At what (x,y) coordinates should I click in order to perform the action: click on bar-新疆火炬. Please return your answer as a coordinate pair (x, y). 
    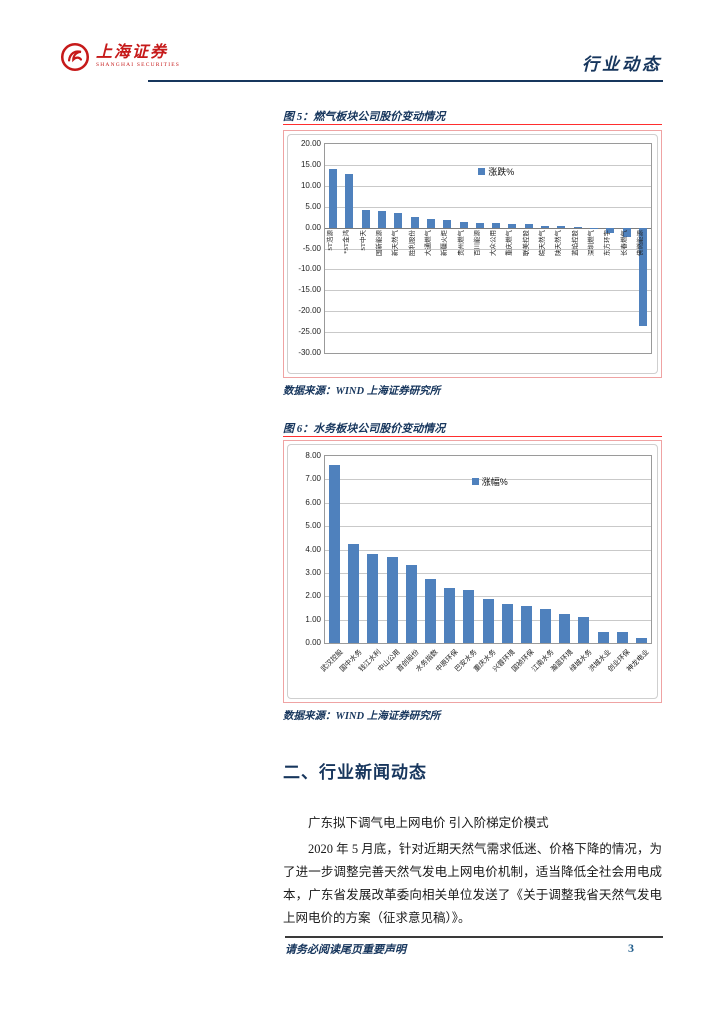
    Looking at the image, I should click on (447, 224).